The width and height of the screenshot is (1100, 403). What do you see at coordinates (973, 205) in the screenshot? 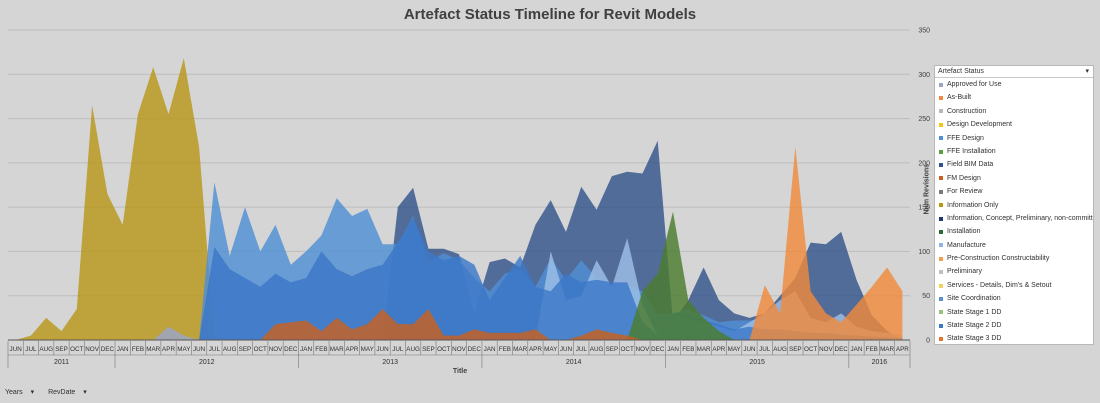
I see `legend-label: Information Only` at bounding box center [973, 205].